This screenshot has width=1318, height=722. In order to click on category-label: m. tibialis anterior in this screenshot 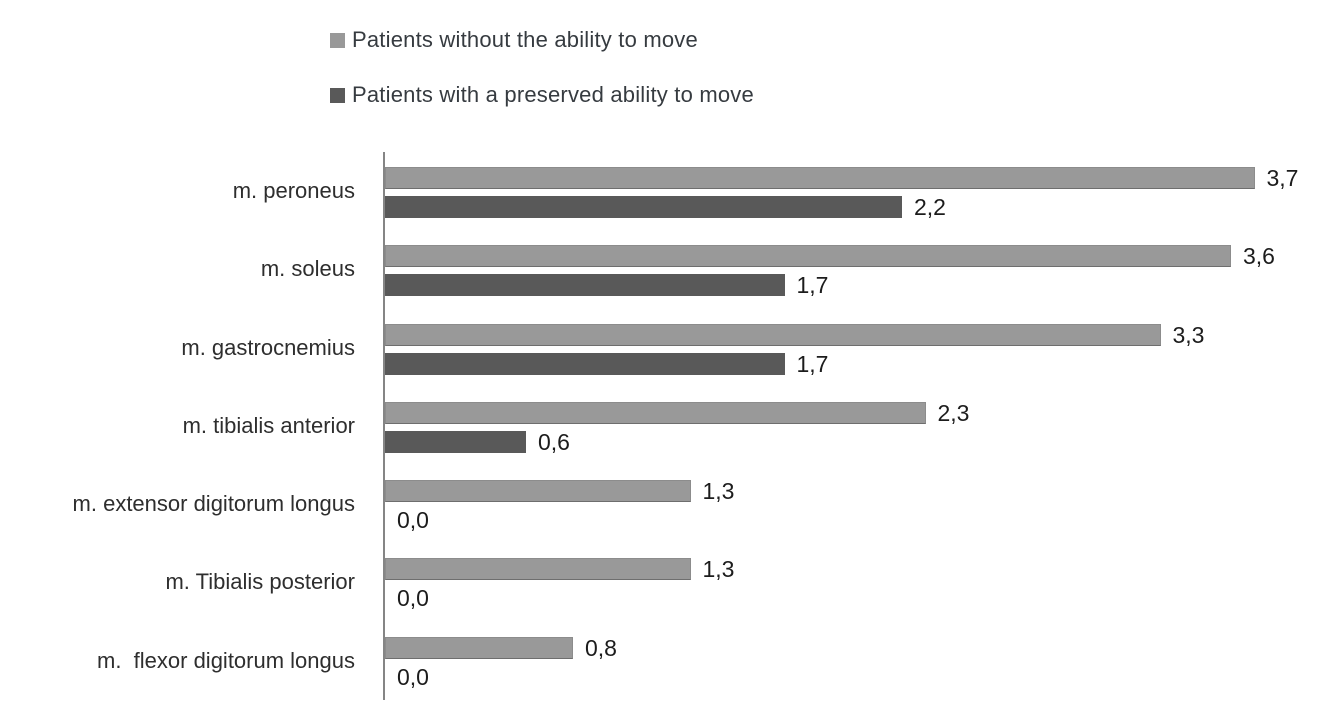, I will do `click(268, 425)`.